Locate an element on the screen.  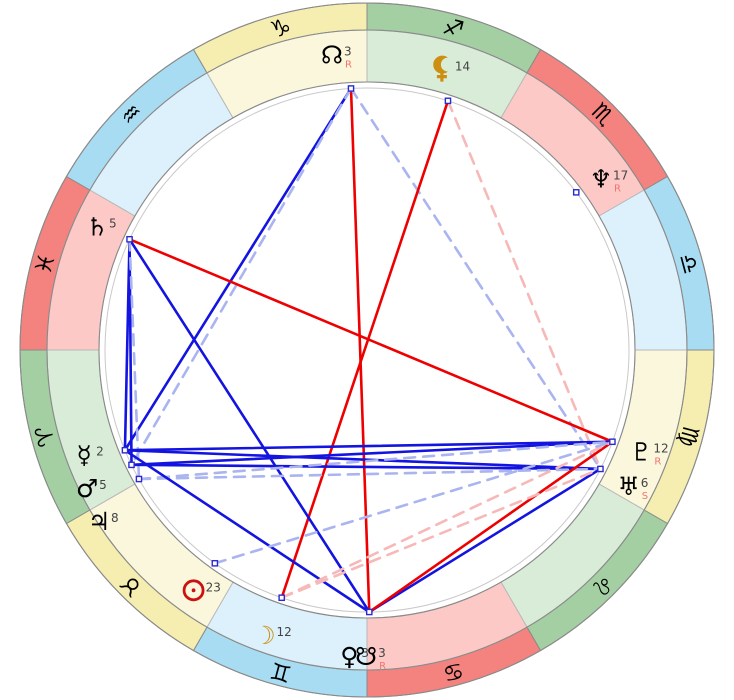
planet-glyph-pluto: ♇ is located at coordinates (641, 451).